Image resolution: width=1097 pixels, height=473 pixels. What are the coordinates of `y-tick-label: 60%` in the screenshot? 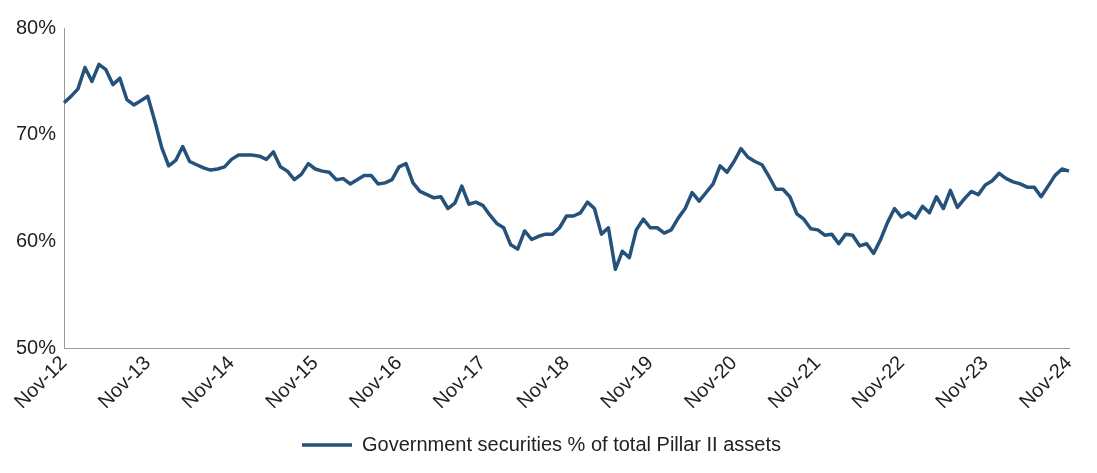 It's located at (36, 240).